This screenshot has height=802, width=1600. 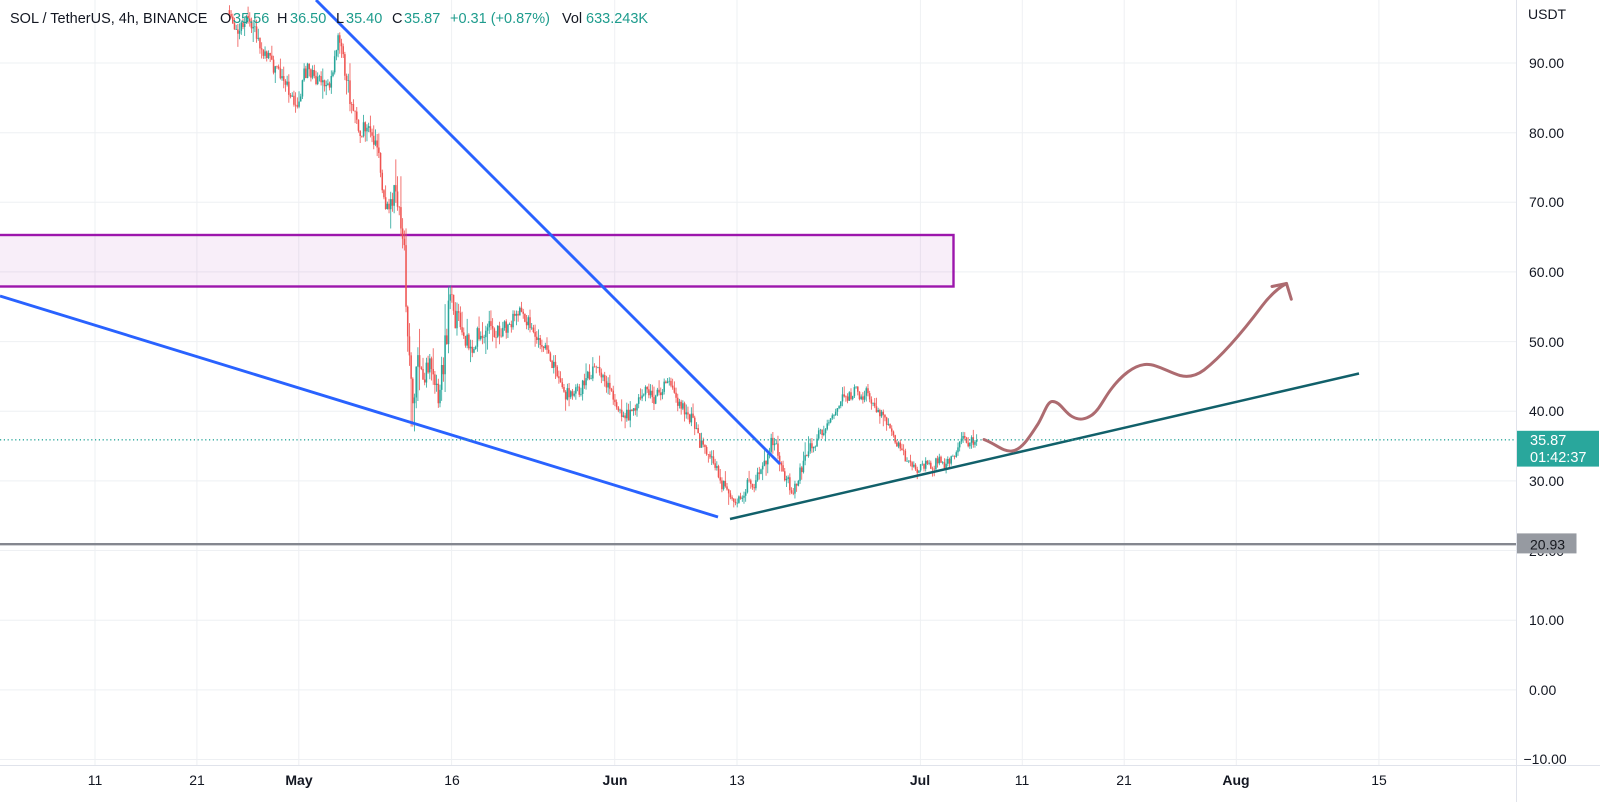 What do you see at coordinates (1546, 620) in the screenshot?
I see `svg-text: 10.00` at bounding box center [1546, 620].